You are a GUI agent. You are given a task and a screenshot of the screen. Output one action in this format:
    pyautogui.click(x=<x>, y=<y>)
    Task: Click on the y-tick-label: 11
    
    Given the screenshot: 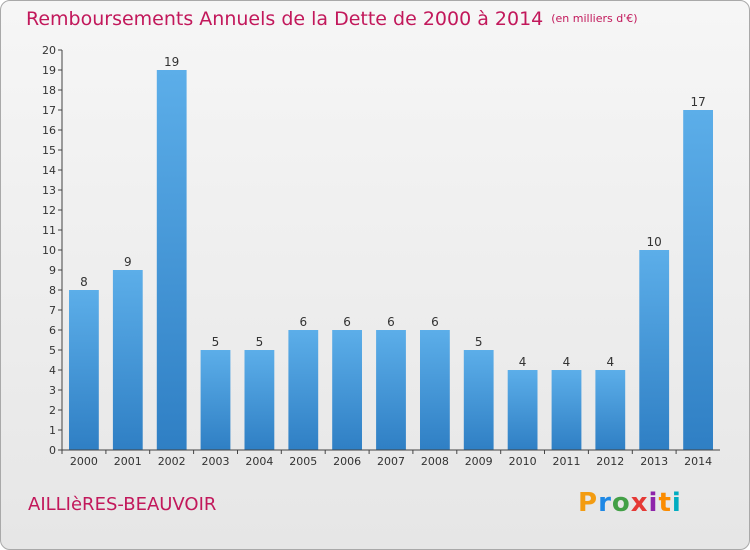 What is the action you would take?
    pyautogui.click(x=49, y=230)
    